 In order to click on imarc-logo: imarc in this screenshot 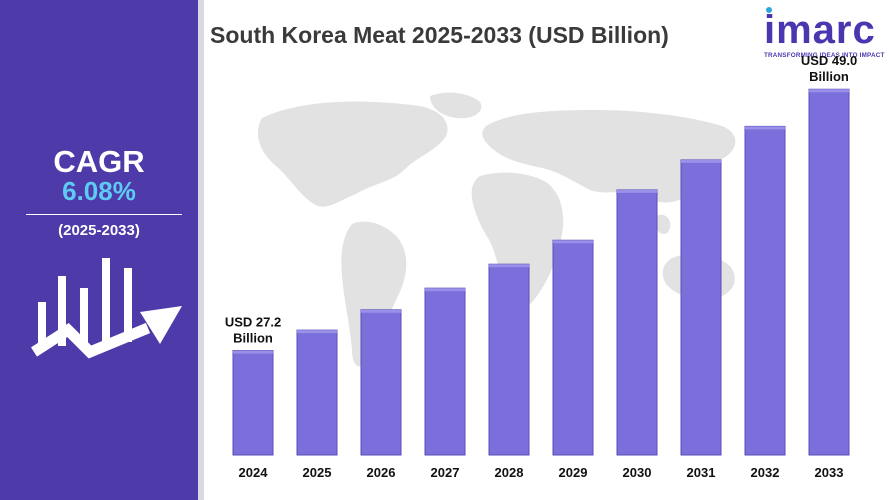, I will do `click(820, 30)`.